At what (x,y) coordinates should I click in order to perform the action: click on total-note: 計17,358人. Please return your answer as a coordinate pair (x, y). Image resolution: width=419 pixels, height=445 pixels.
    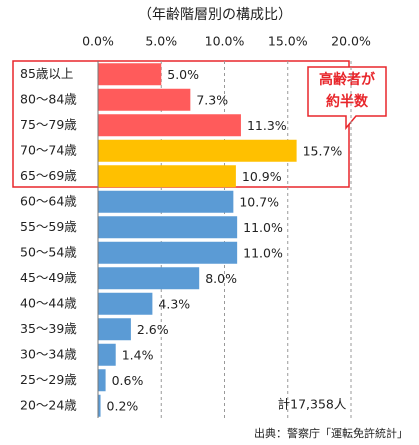
    Looking at the image, I should click on (312, 404).